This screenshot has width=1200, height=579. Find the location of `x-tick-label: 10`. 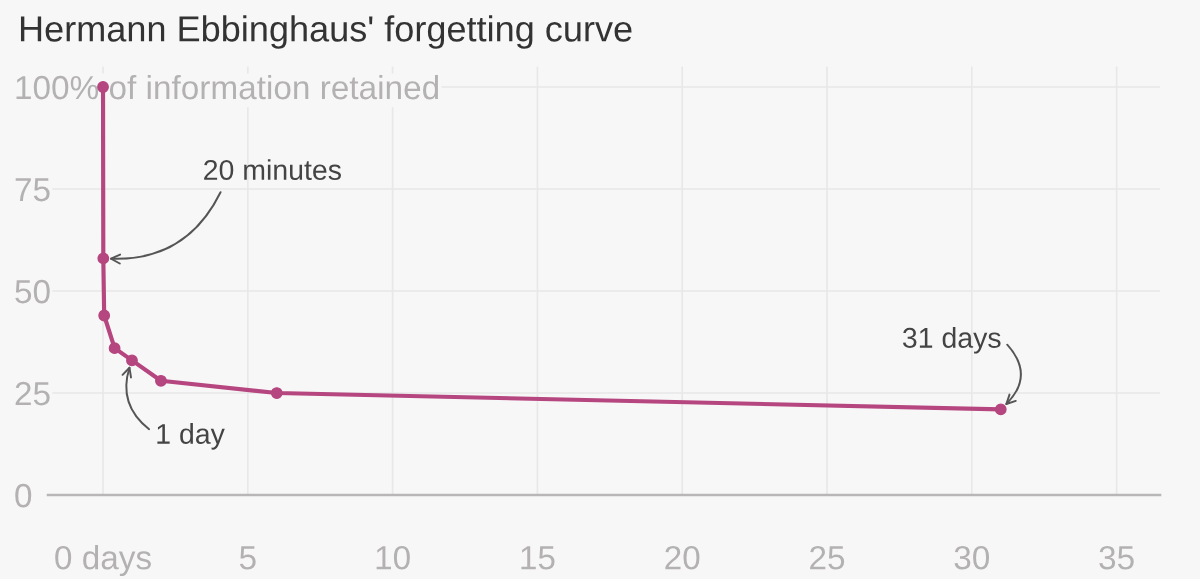

x-tick-label: 10 is located at coordinates (393, 557).